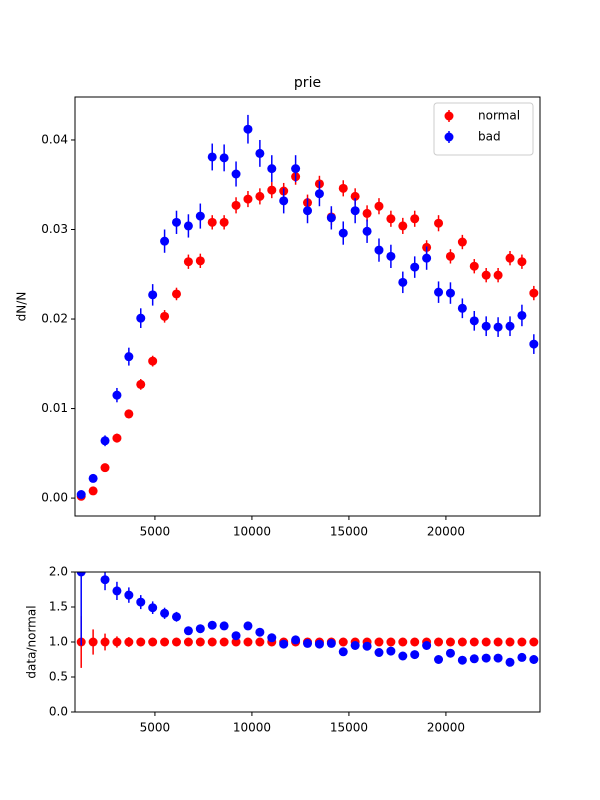  Describe the element at coordinates (489, 137) in the screenshot. I see `legend-label: bad` at that location.